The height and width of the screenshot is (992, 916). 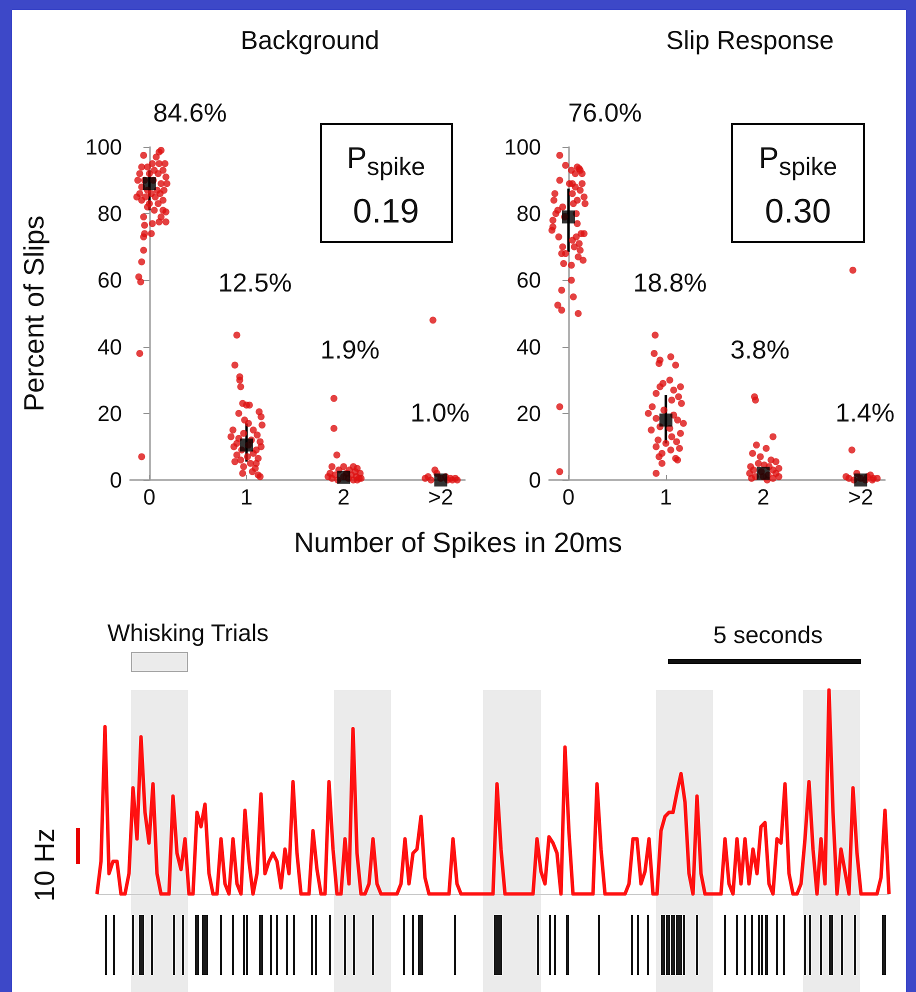 What do you see at coordinates (798, 212) in the screenshot?
I see `annotation: 0.30` at bounding box center [798, 212].